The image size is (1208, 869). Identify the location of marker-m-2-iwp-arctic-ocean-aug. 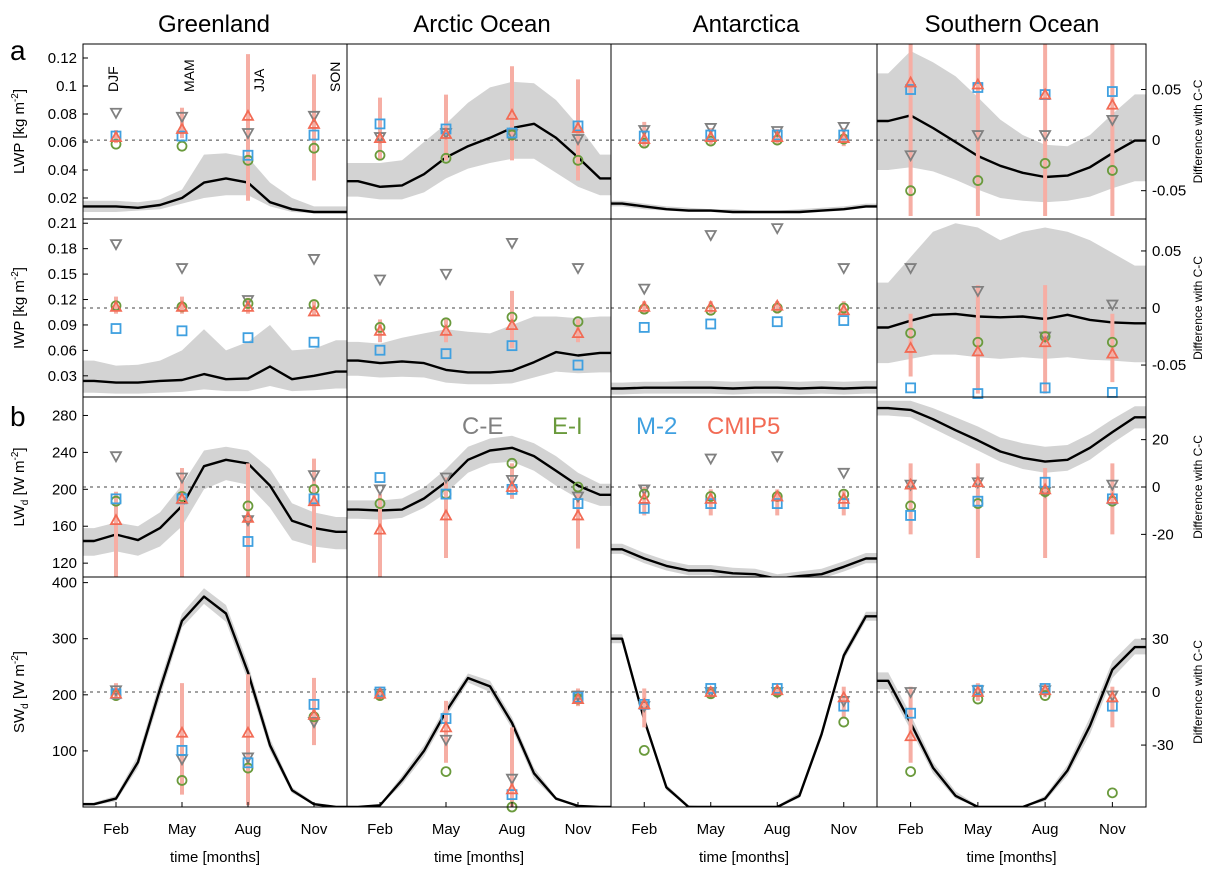
(512, 346).